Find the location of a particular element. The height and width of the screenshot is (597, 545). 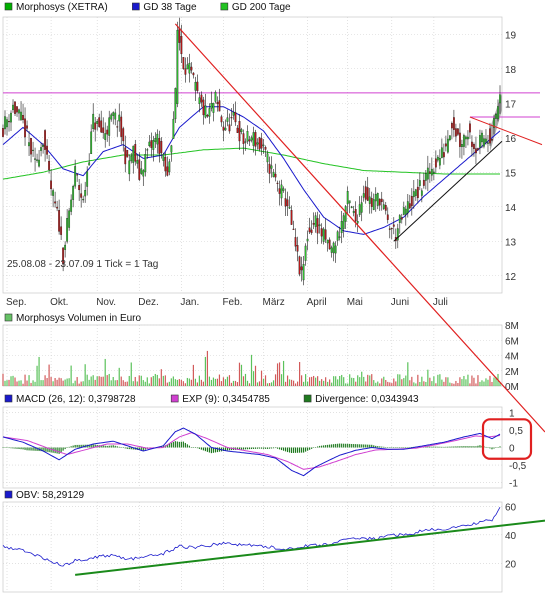

price-y-tick-1: 13 is located at coordinates (511, 242).